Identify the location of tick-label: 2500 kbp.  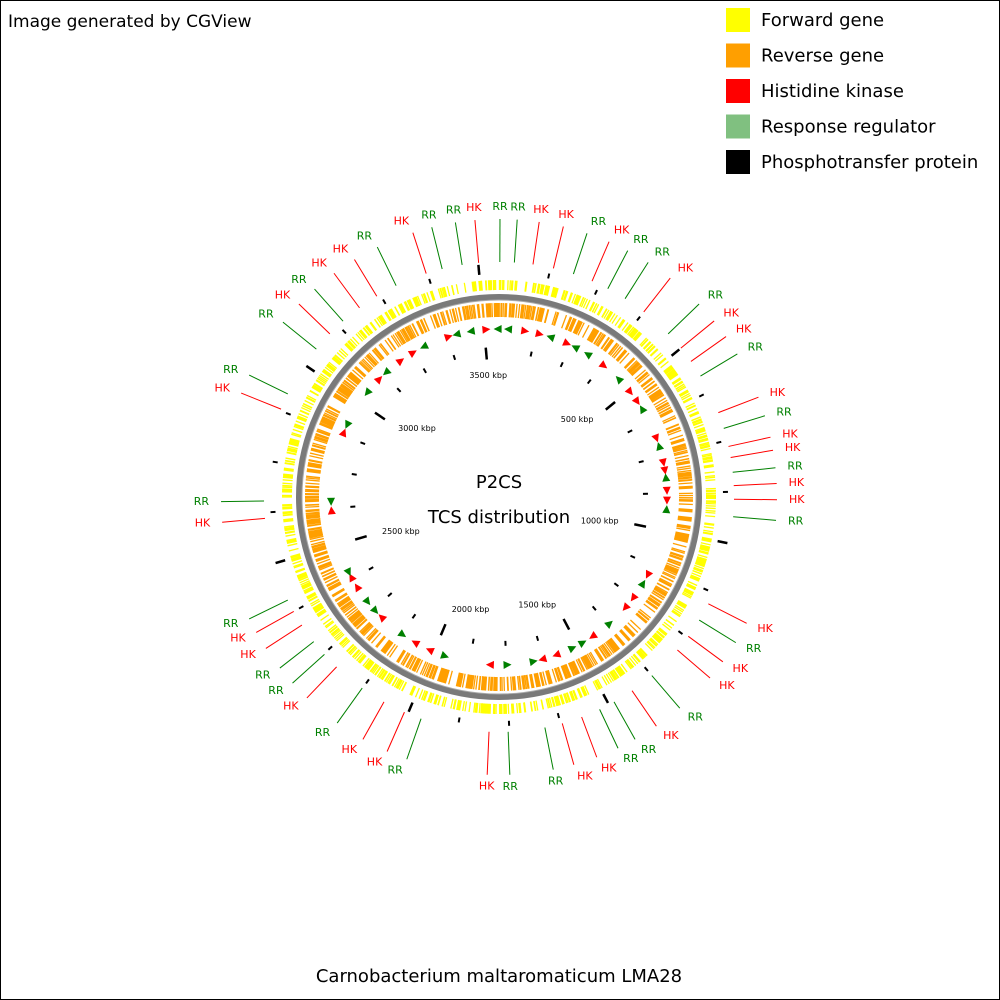
(401, 531).